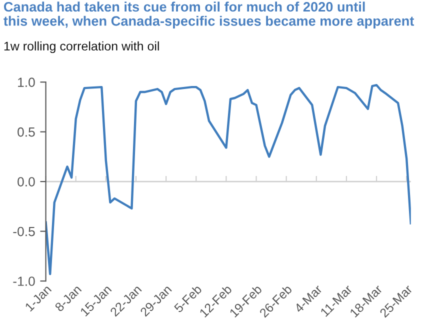  Describe the element at coordinates (209, 15) in the screenshot. I see `chart-title: Canada had taken its cue from oil for much of 2020 until this week, when Canada-specific issues became more apparent` at that location.